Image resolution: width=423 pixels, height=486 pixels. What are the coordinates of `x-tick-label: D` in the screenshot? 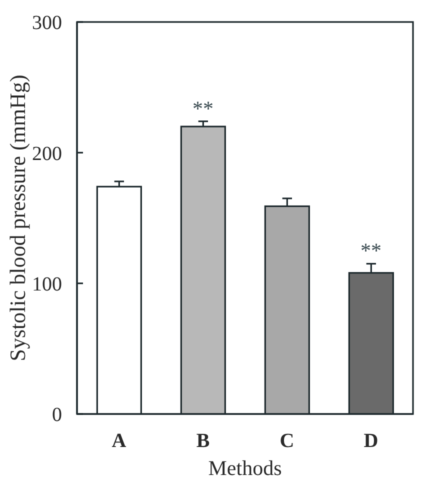 It's located at (371, 441).